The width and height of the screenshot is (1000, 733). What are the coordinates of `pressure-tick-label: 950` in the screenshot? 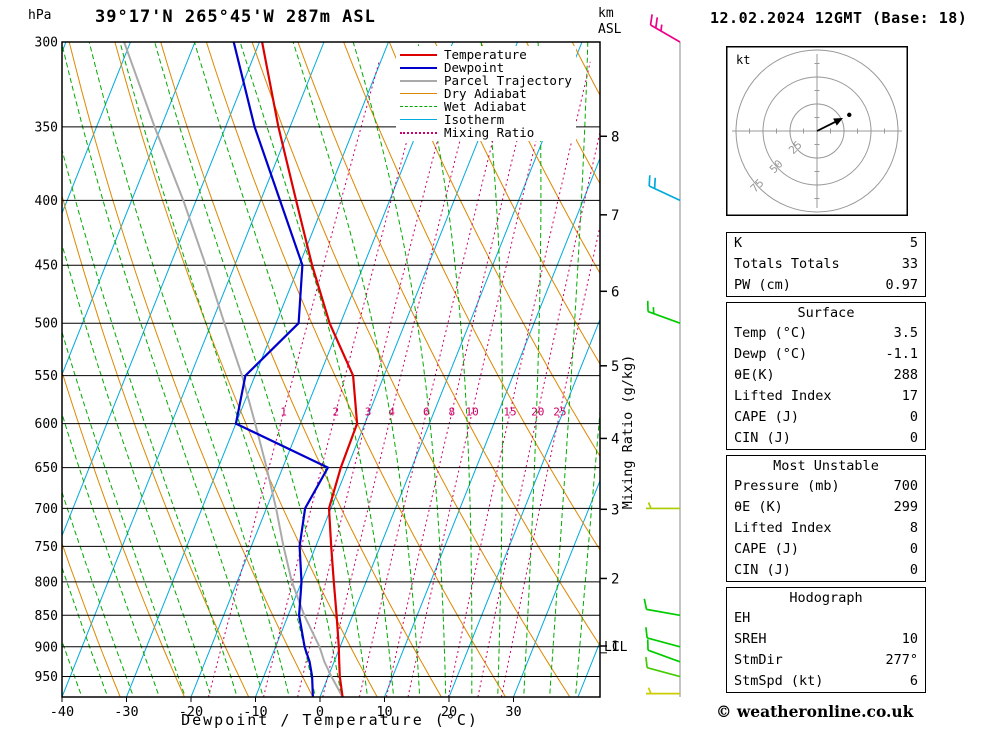 It's located at (46, 677).